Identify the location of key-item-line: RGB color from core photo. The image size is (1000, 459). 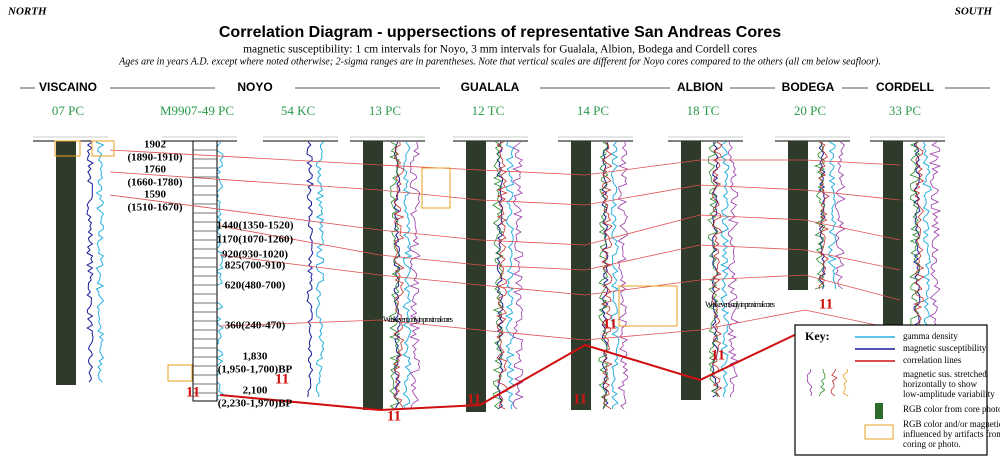
(951, 409).